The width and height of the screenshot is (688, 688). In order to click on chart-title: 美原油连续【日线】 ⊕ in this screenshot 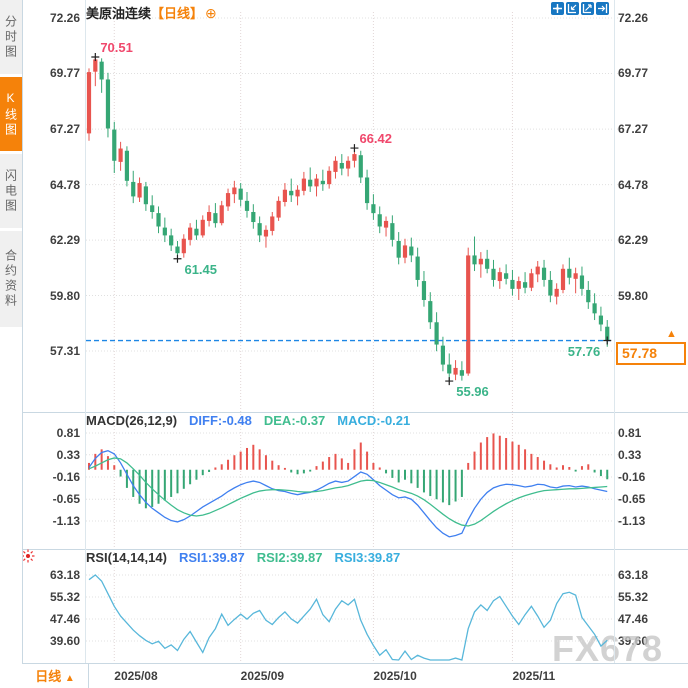, I will do `click(151, 12)`.